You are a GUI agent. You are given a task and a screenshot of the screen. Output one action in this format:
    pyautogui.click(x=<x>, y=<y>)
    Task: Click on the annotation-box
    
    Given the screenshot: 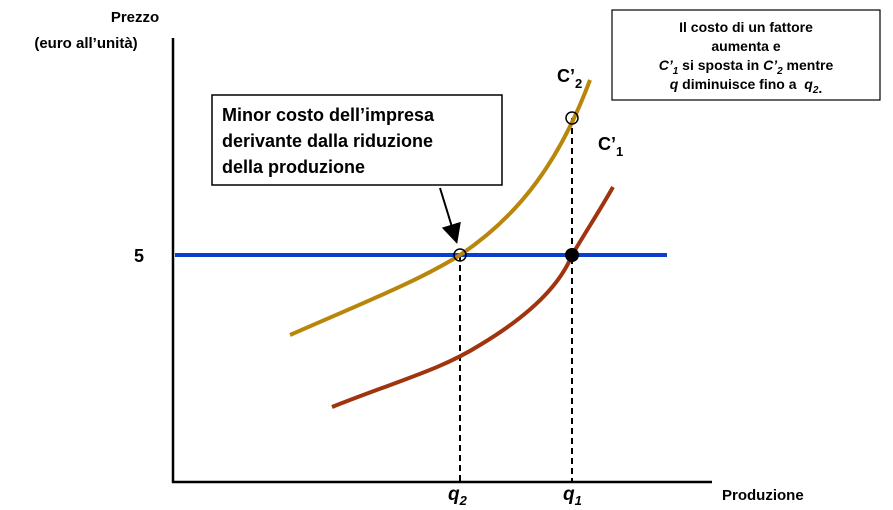 What is the action you would take?
    pyautogui.click(x=357, y=140)
    